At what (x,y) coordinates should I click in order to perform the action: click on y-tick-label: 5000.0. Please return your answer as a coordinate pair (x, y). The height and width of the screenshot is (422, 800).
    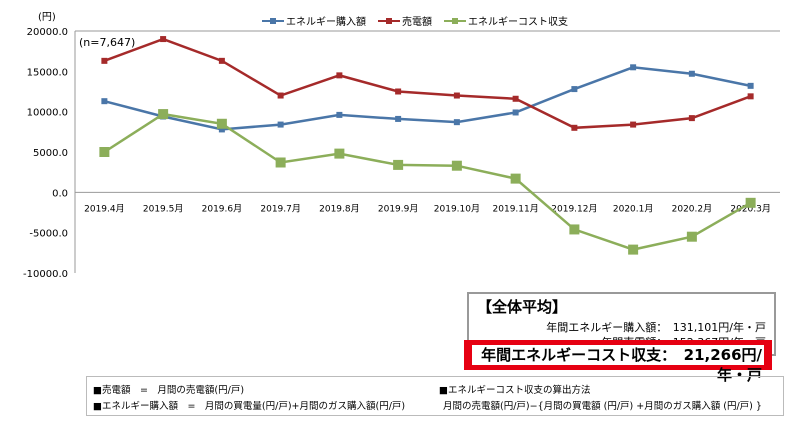
    Looking at the image, I should click on (50, 153).